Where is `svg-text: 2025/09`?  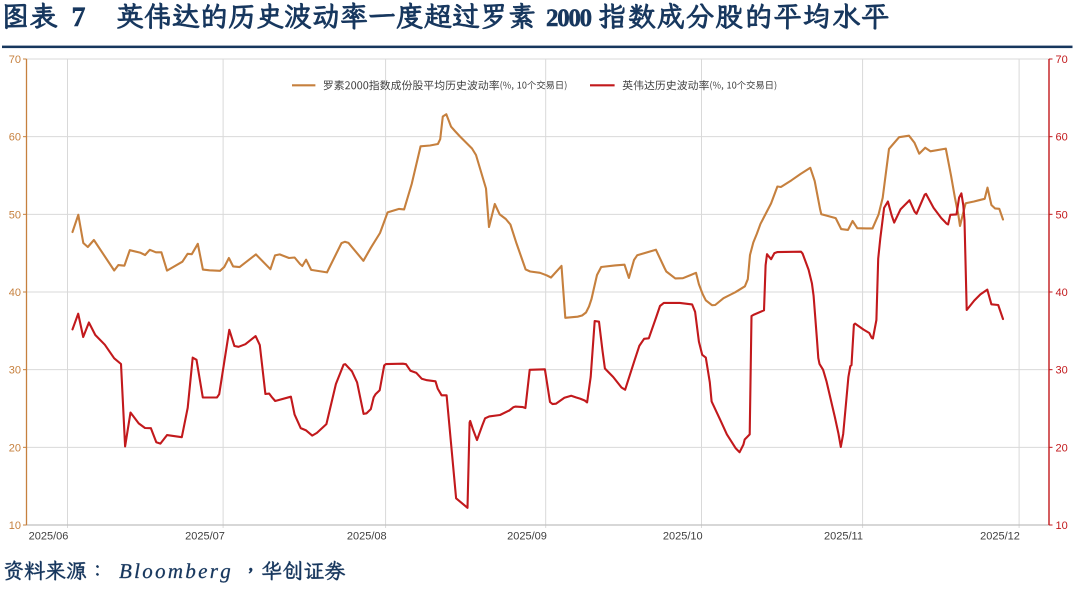
svg-text: 2025/09 is located at coordinates (527, 537).